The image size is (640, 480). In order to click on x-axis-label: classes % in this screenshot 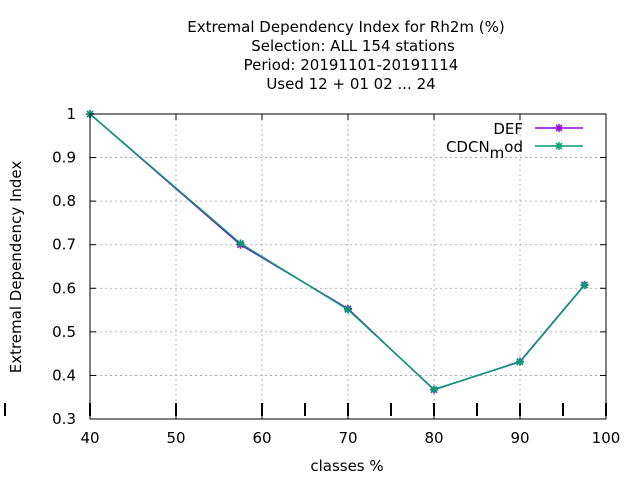, I will do `click(346, 466)`.